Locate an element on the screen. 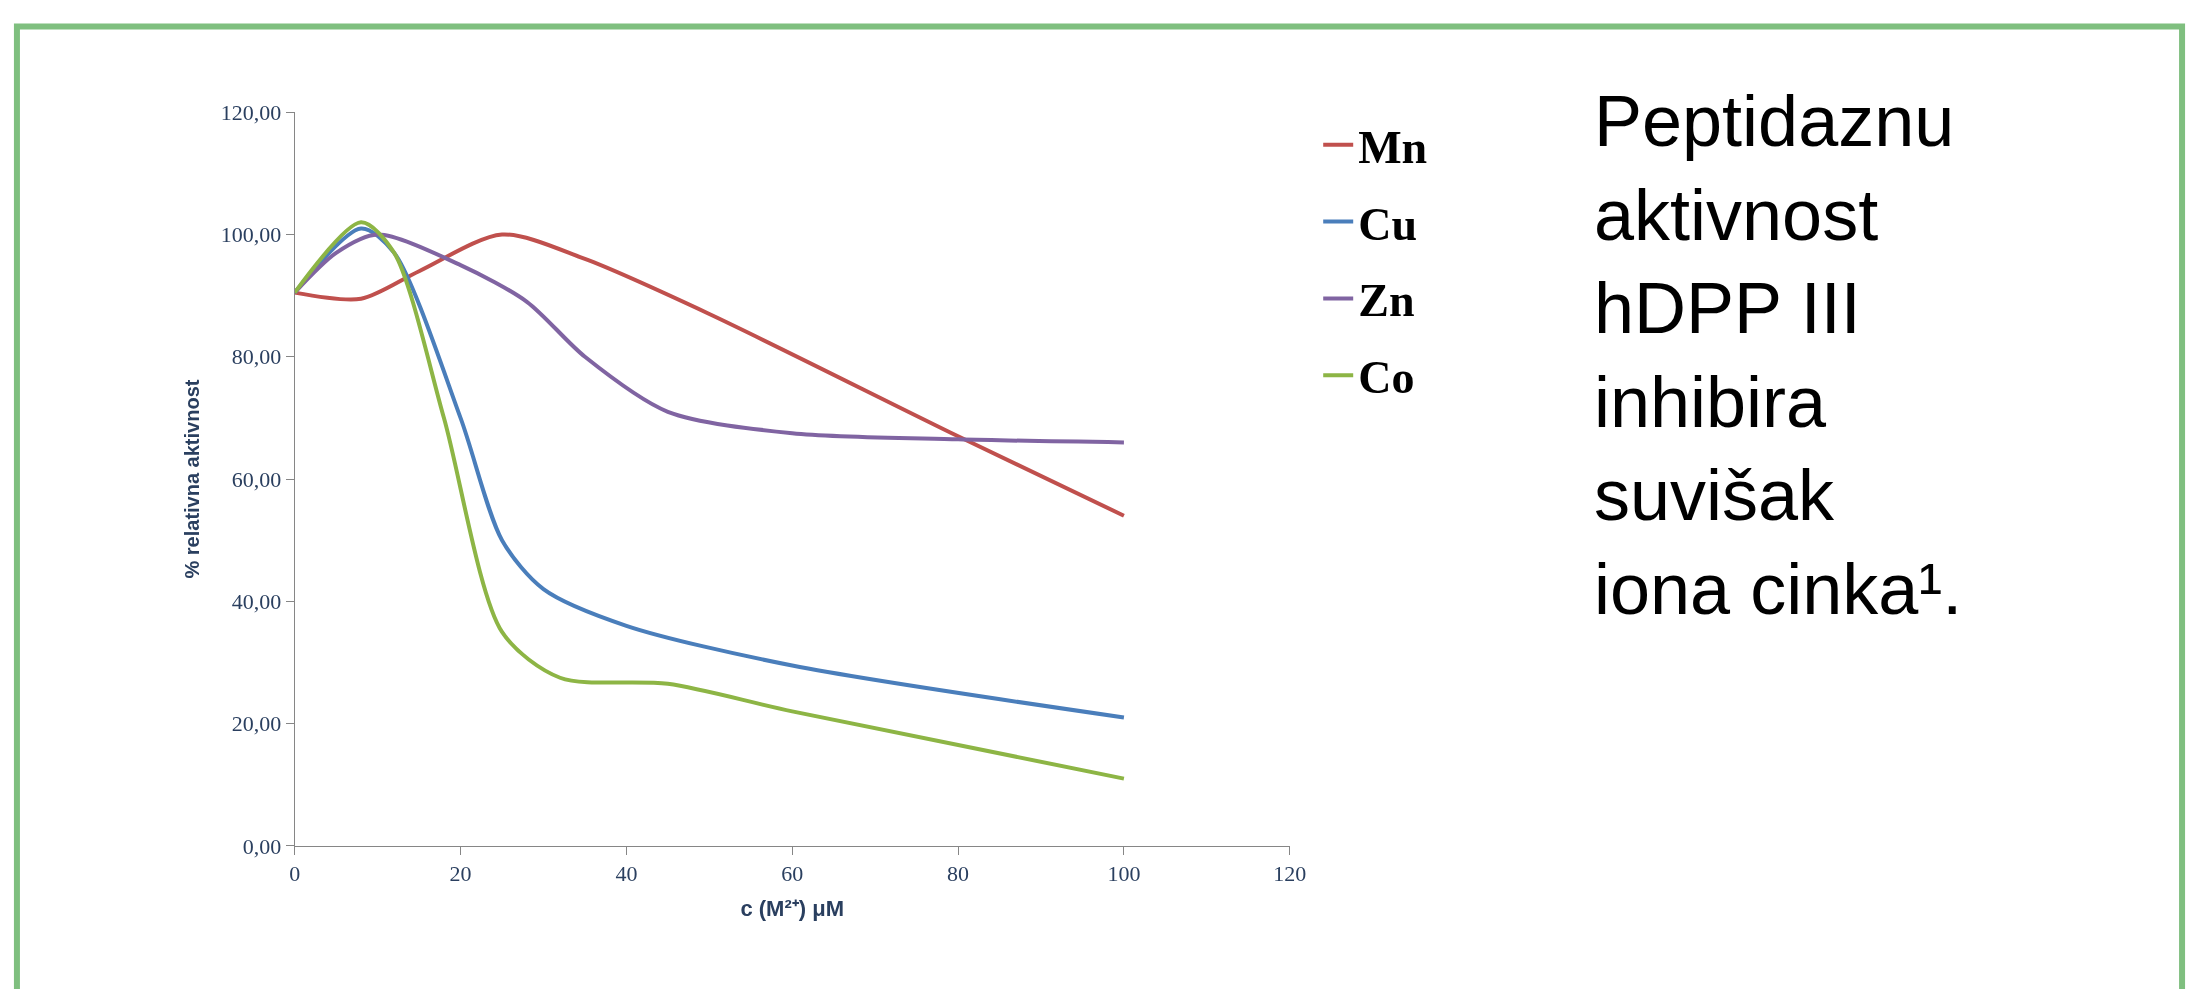 This screenshot has width=2209, height=989. legend-label: Mn is located at coordinates (1393, 147).